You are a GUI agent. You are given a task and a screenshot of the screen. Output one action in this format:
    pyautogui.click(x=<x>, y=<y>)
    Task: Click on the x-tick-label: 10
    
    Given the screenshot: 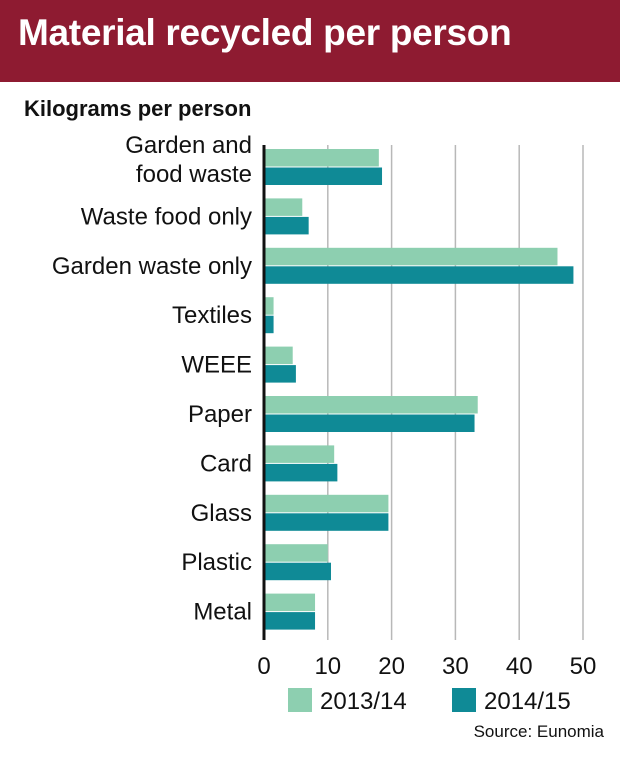 What is the action you would take?
    pyautogui.click(x=327, y=666)
    